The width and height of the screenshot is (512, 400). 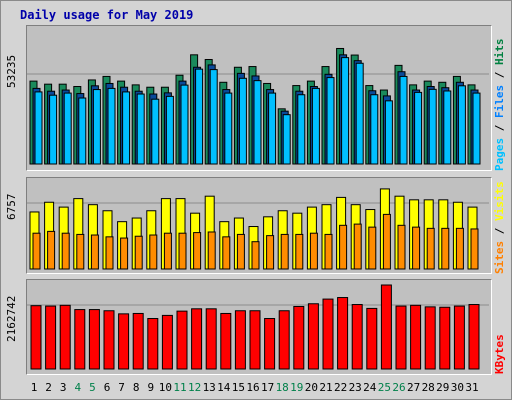 I want to click on x-tick-label-3: 3, so click(x=63, y=387).